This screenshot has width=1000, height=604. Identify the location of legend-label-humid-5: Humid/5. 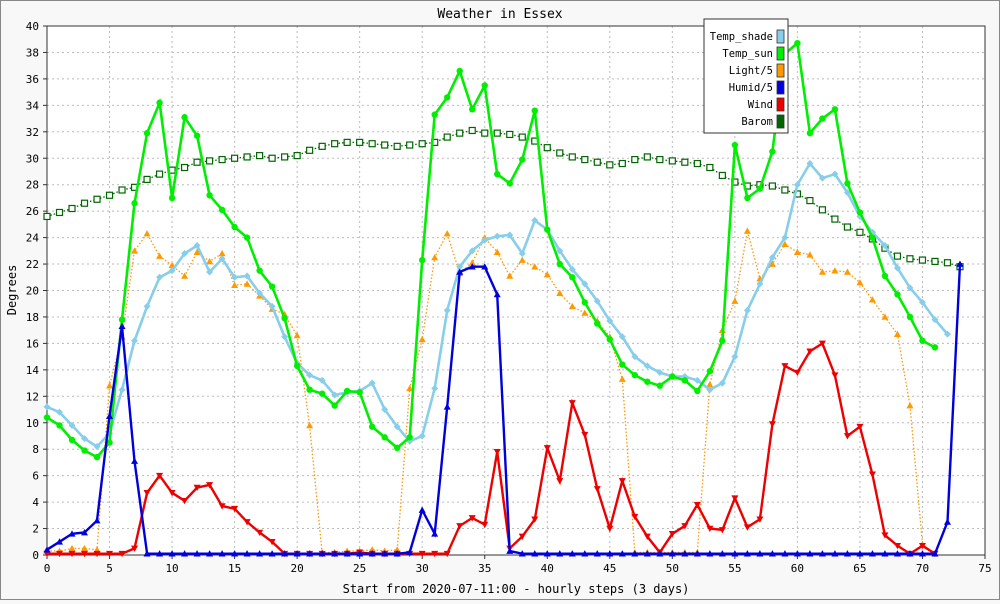
(751, 88).